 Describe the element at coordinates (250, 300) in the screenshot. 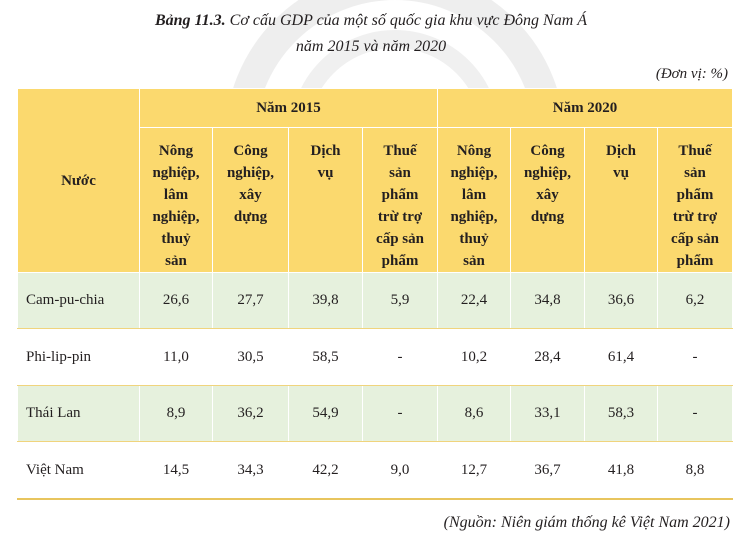

I see `value-cell: 27,7` at that location.